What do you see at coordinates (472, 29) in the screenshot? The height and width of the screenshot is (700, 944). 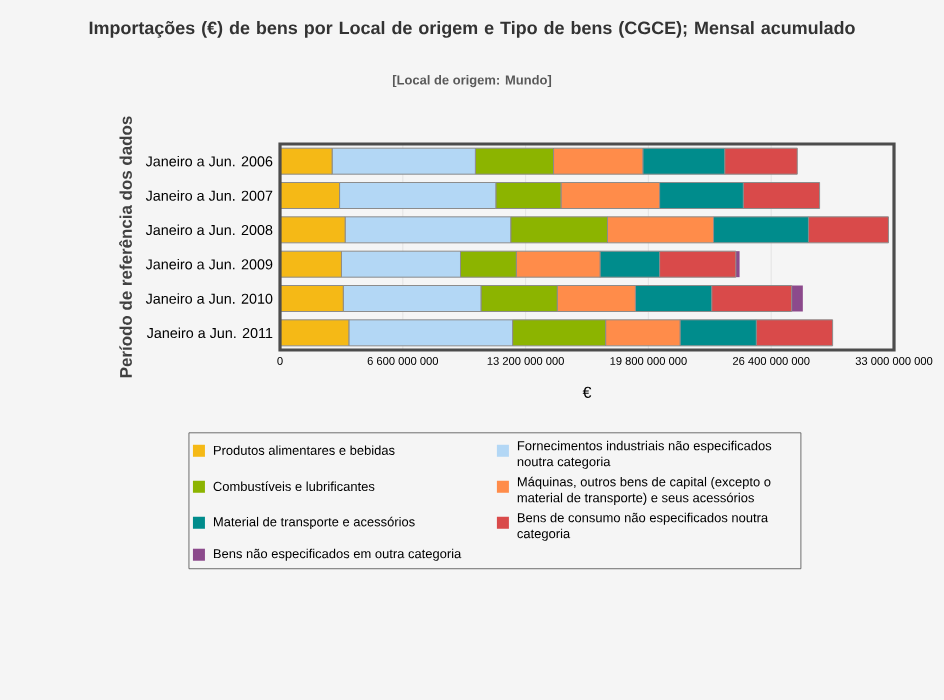 I see `chart-title: Importações (€) de bens por Local de origem e Tipo de bens (CGCE); Mensal acumulado` at bounding box center [472, 29].